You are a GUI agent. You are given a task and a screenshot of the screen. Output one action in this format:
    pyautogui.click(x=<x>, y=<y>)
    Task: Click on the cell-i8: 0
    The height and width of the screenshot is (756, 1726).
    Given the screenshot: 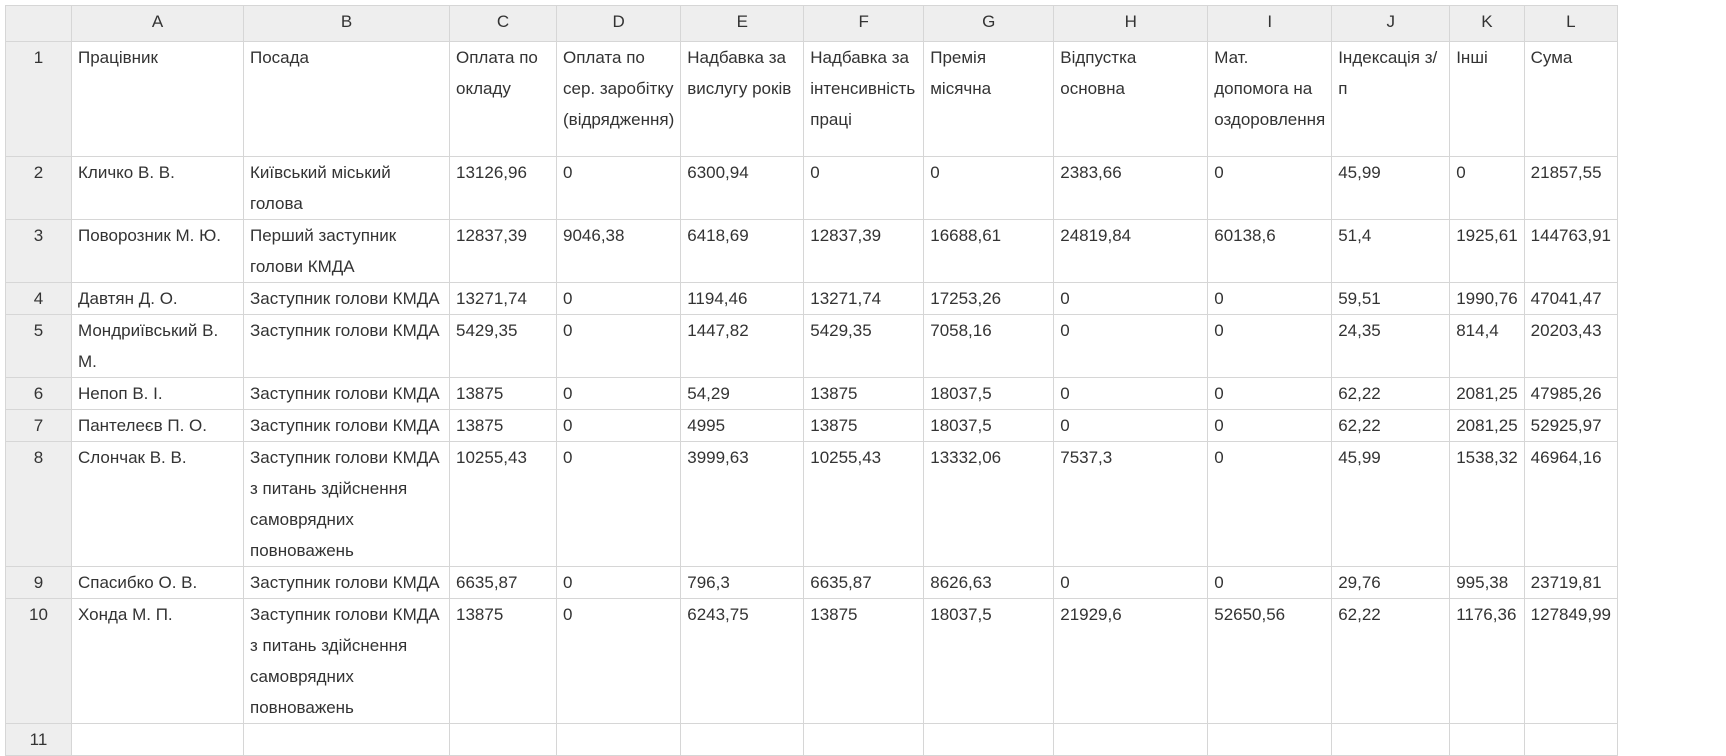 What is the action you would take?
    pyautogui.click(x=1270, y=504)
    